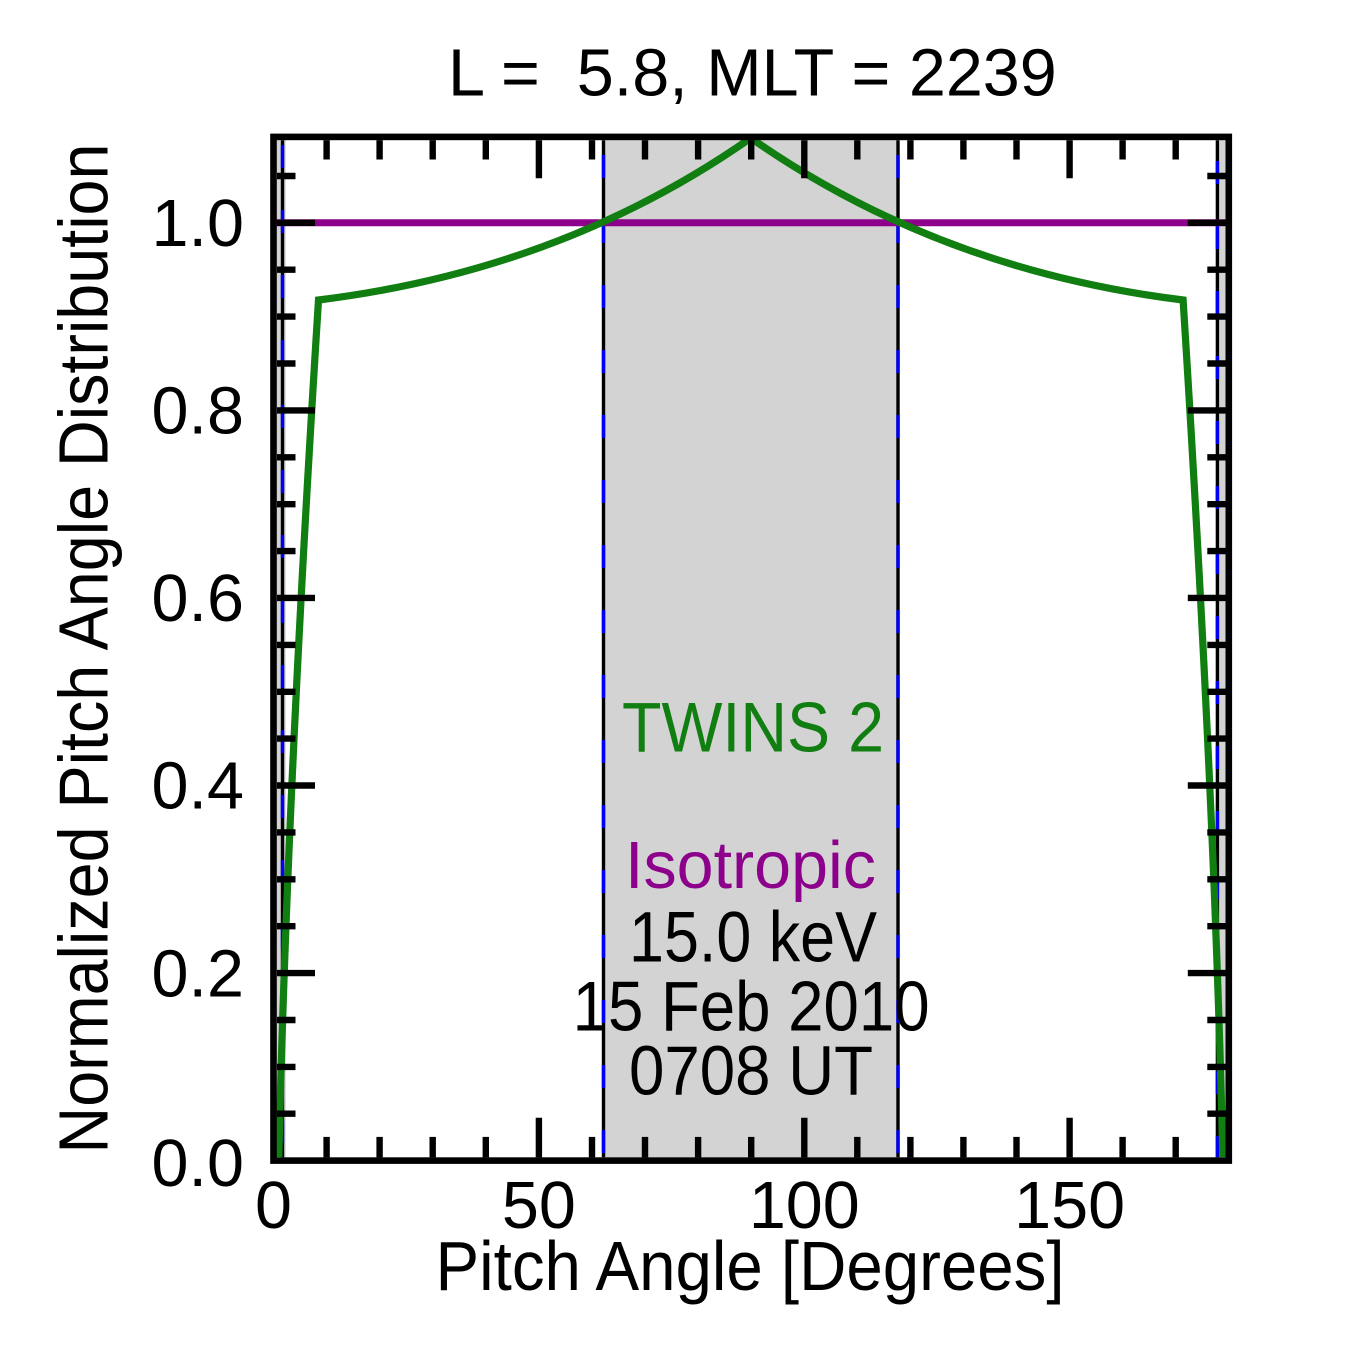 This screenshot has width=1365, height=1365. I want to click on svg-text: 0708 UT, so click(751, 1070).